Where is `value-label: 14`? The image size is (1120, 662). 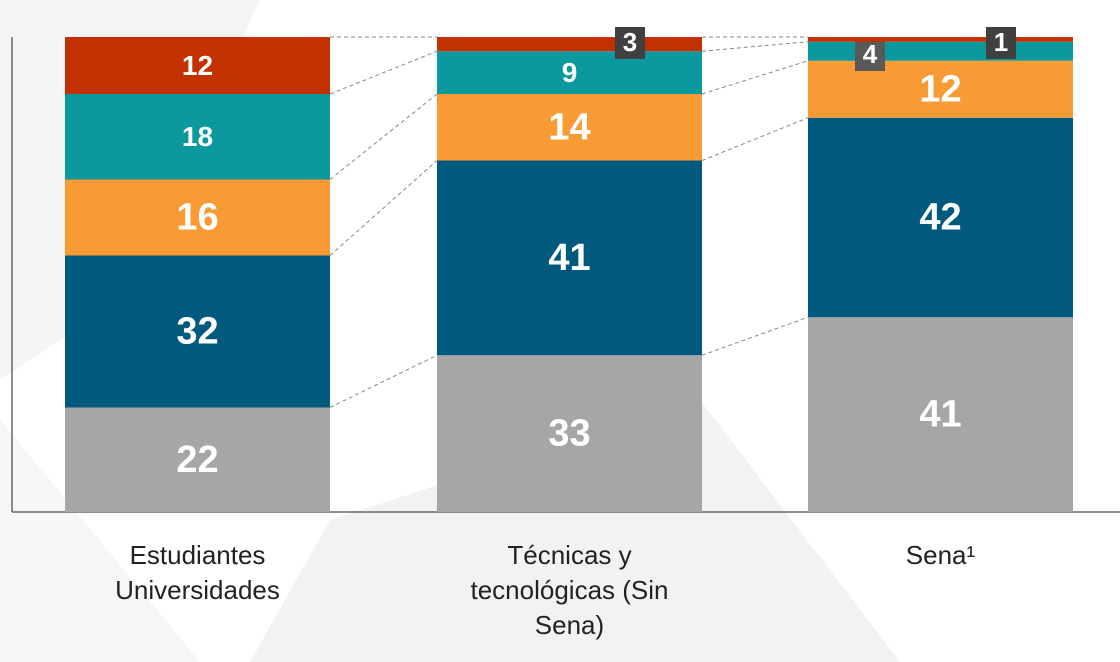
value-label: 14 is located at coordinates (569, 127).